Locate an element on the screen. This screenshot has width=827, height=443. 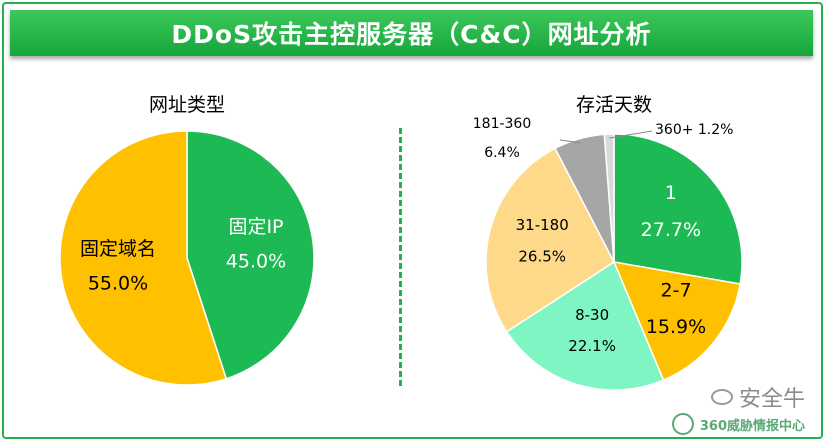
wechat-icon is located at coordinates (721, 397).